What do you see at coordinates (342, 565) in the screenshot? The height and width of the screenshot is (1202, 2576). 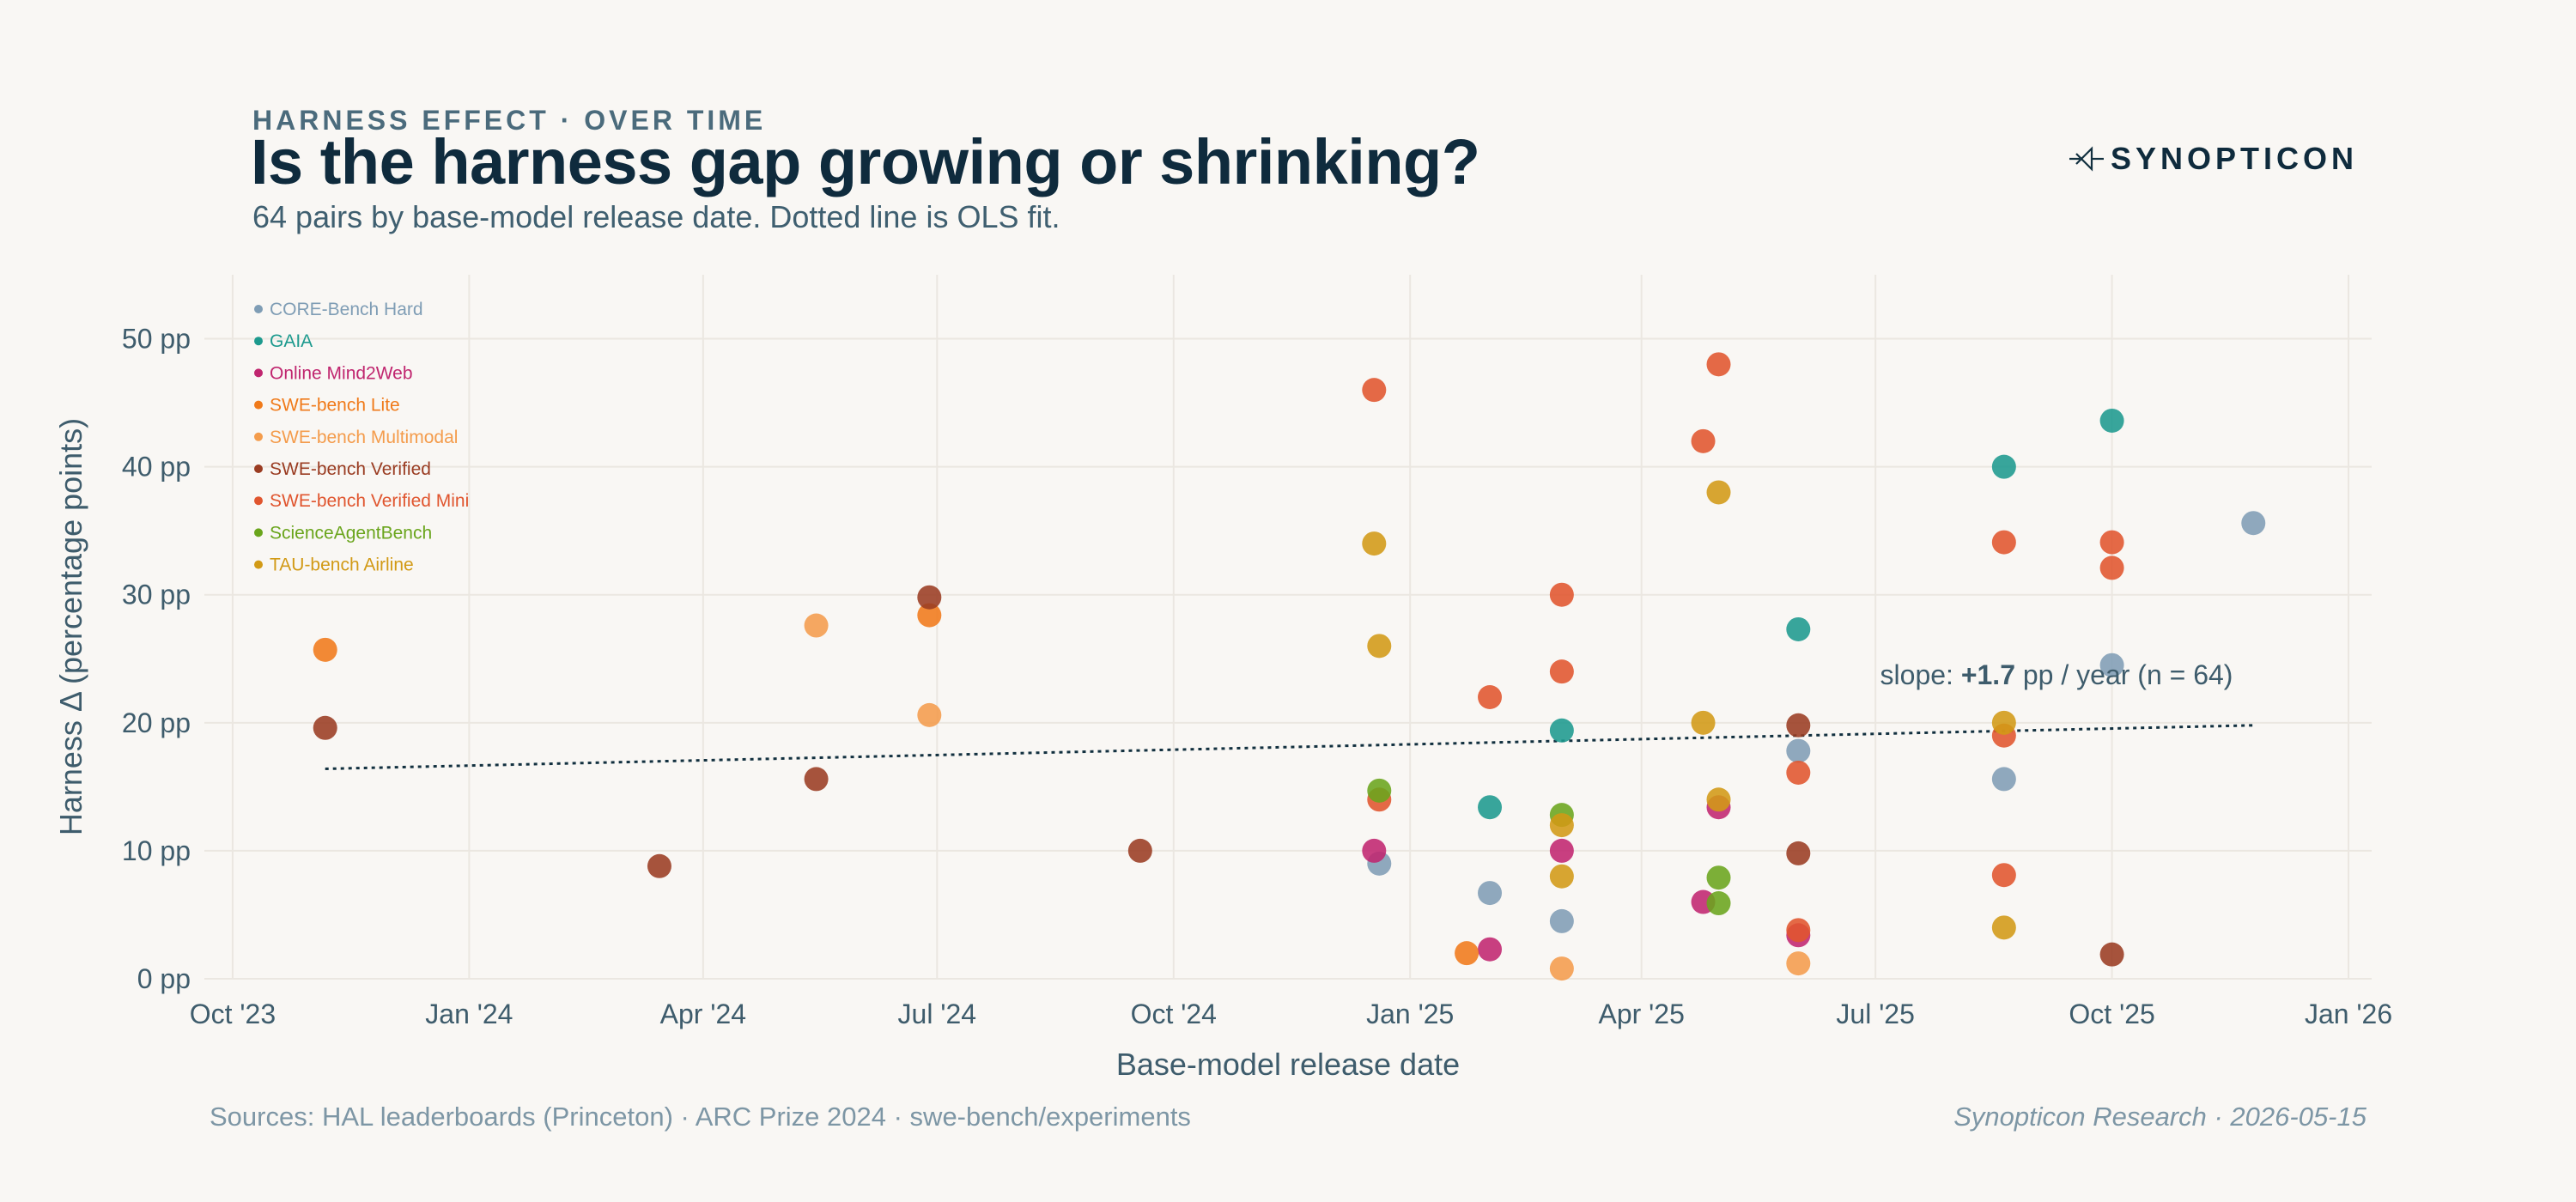 I see `legend-label: TAU-bench Airline` at bounding box center [342, 565].